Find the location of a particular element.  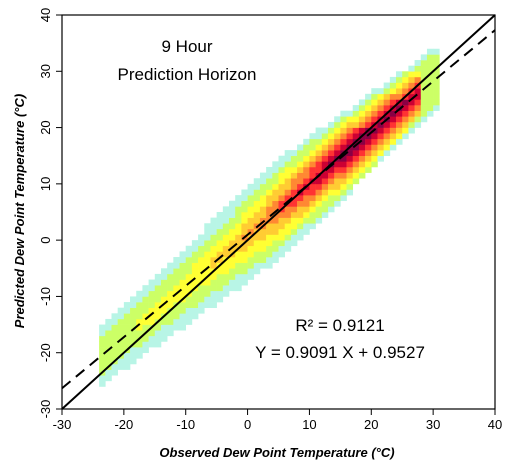

x-tick-label: 0 is located at coordinates (247, 424).